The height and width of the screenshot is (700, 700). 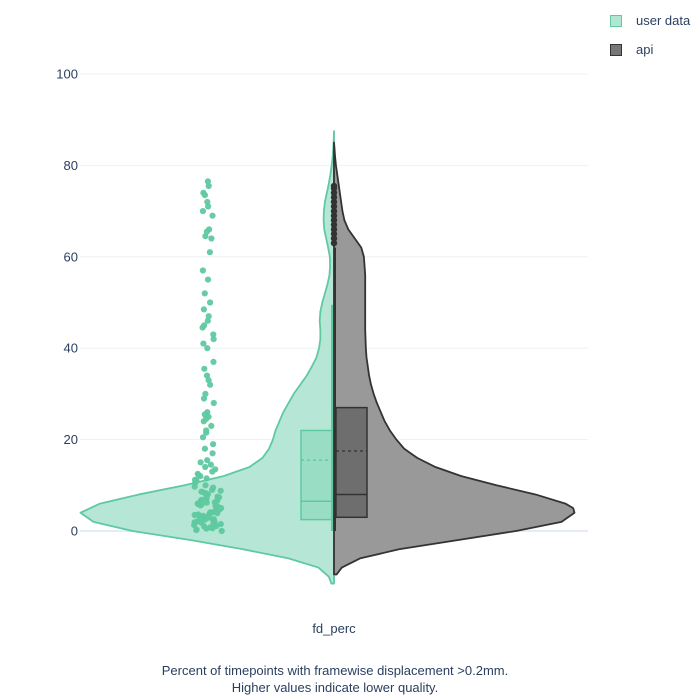 I want to click on legend-item-api: api, so click(x=650, y=49).